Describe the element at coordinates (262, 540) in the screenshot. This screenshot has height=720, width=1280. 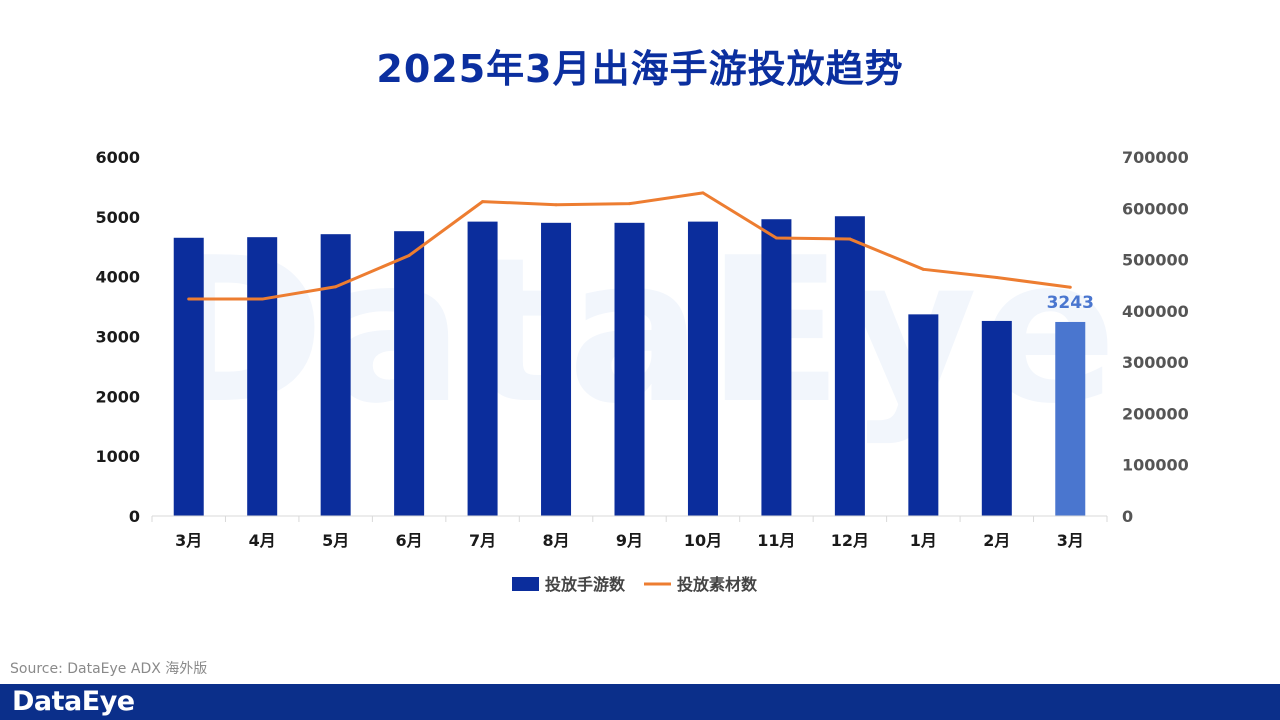
I see `x-tick-label: 4月` at that location.